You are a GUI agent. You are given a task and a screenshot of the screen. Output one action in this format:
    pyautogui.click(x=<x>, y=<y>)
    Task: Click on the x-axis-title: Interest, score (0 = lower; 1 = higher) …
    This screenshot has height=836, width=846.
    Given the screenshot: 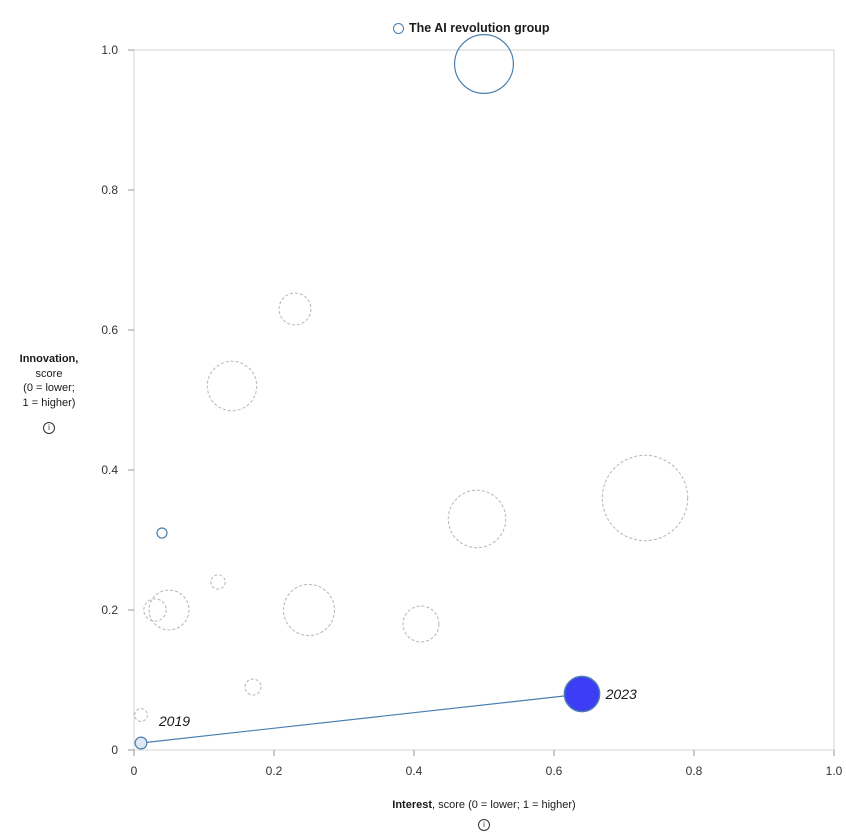 What is the action you would take?
    pyautogui.click(x=484, y=815)
    